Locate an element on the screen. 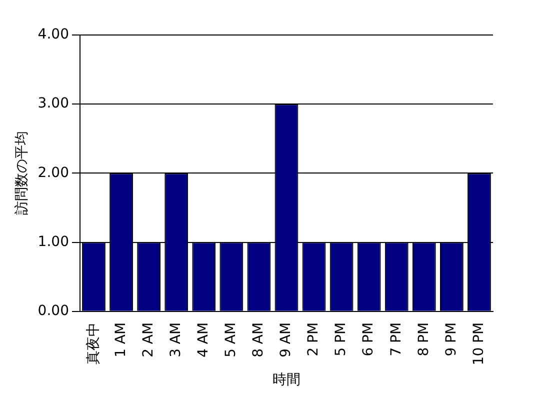 The height and width of the screenshot is (398, 548). y-tick-label: 1.00 is located at coordinates (53, 242).